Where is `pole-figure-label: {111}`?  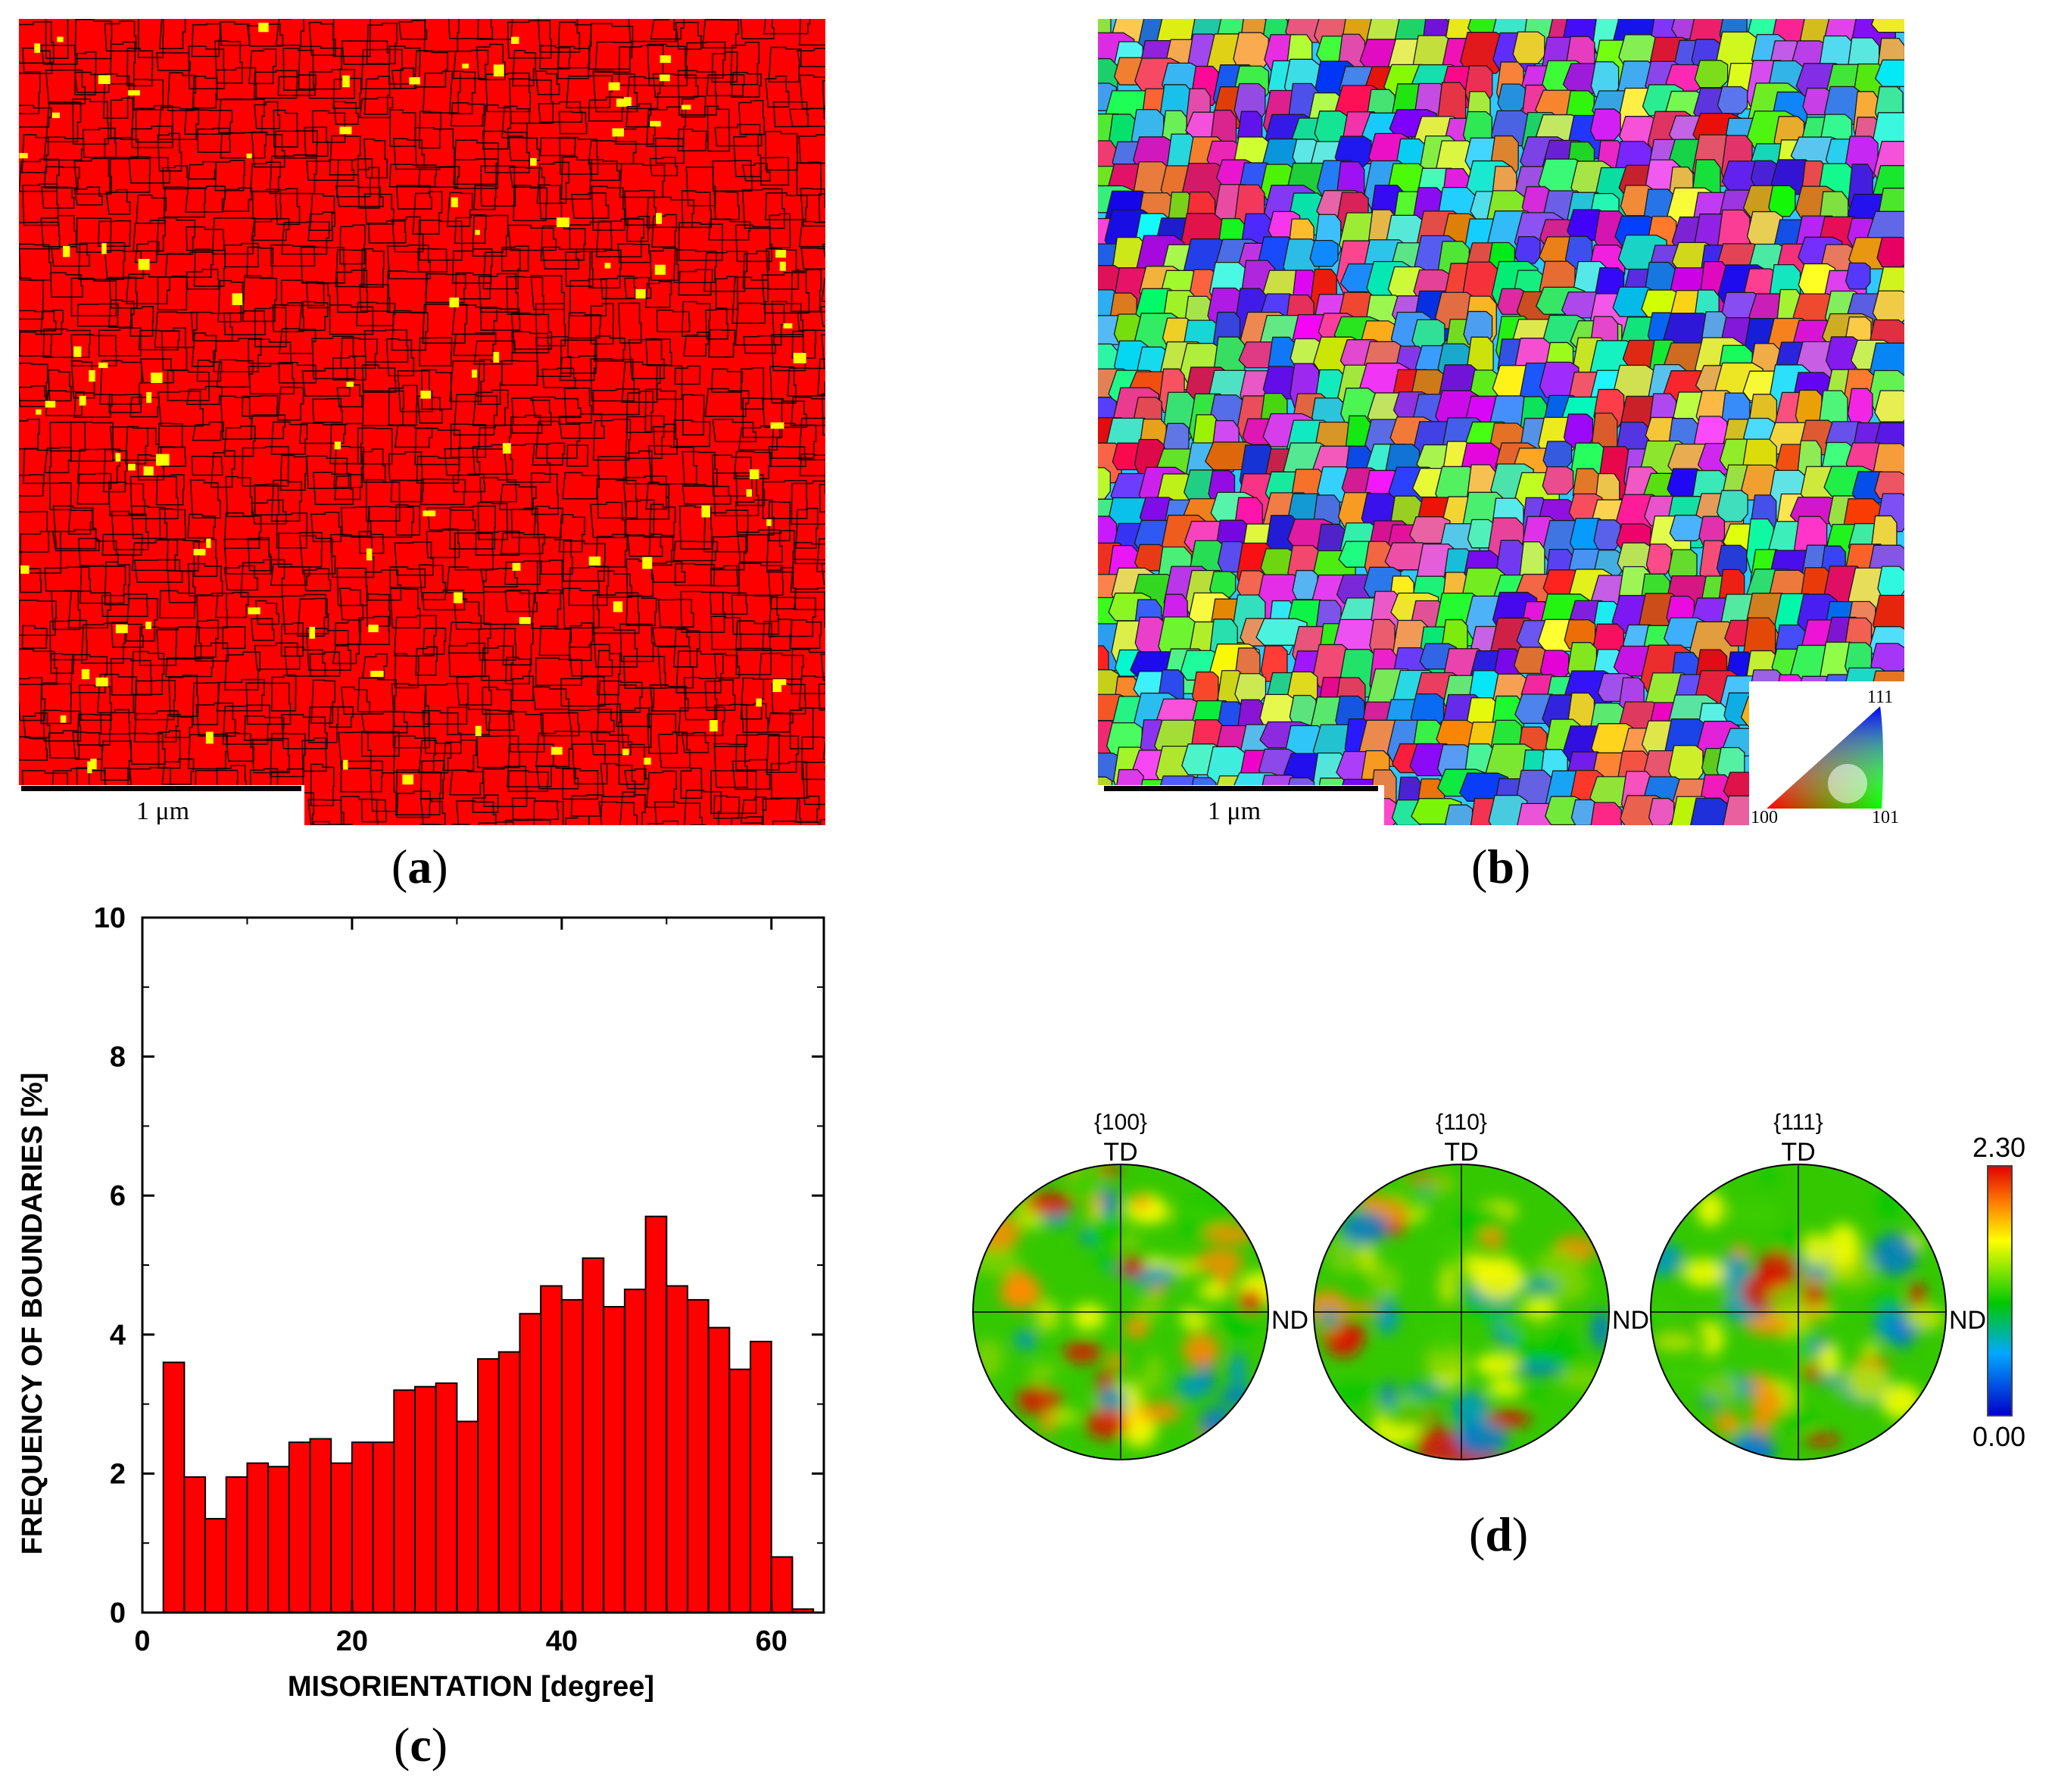 pole-figure-label: {111} is located at coordinates (1798, 1124).